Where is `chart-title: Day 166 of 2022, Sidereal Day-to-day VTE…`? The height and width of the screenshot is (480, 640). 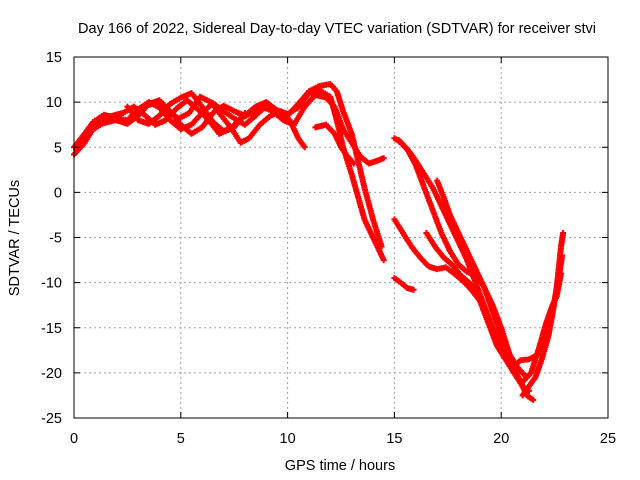
chart-title: Day 166 of 2022, Sidereal Day-to-day VTE… is located at coordinates (337, 29).